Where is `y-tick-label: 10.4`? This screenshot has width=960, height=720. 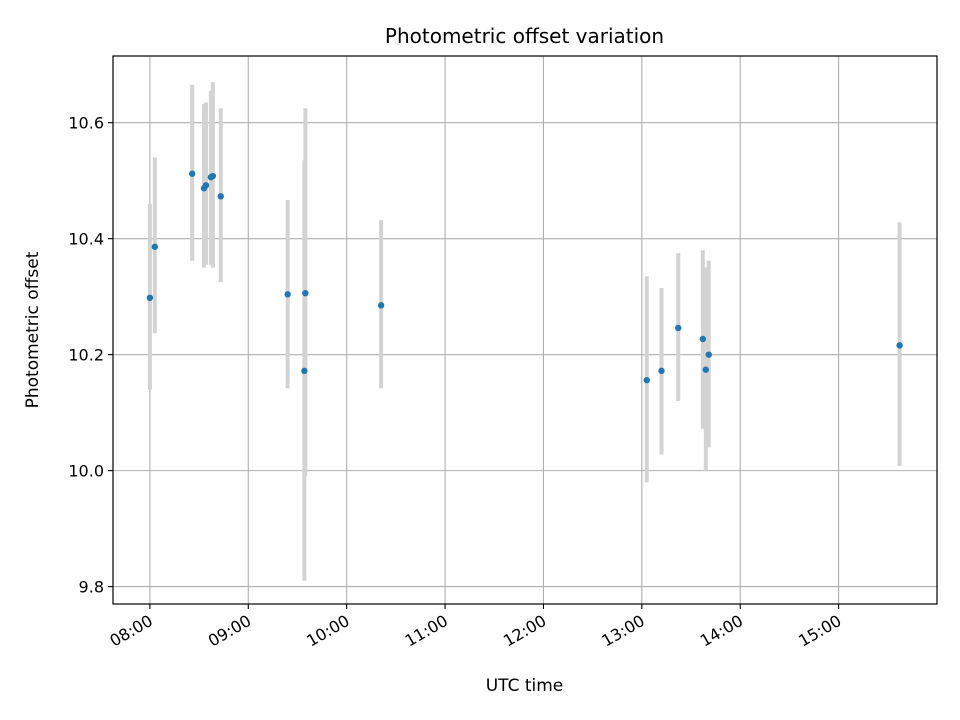 y-tick-label: 10.4 is located at coordinates (86, 239).